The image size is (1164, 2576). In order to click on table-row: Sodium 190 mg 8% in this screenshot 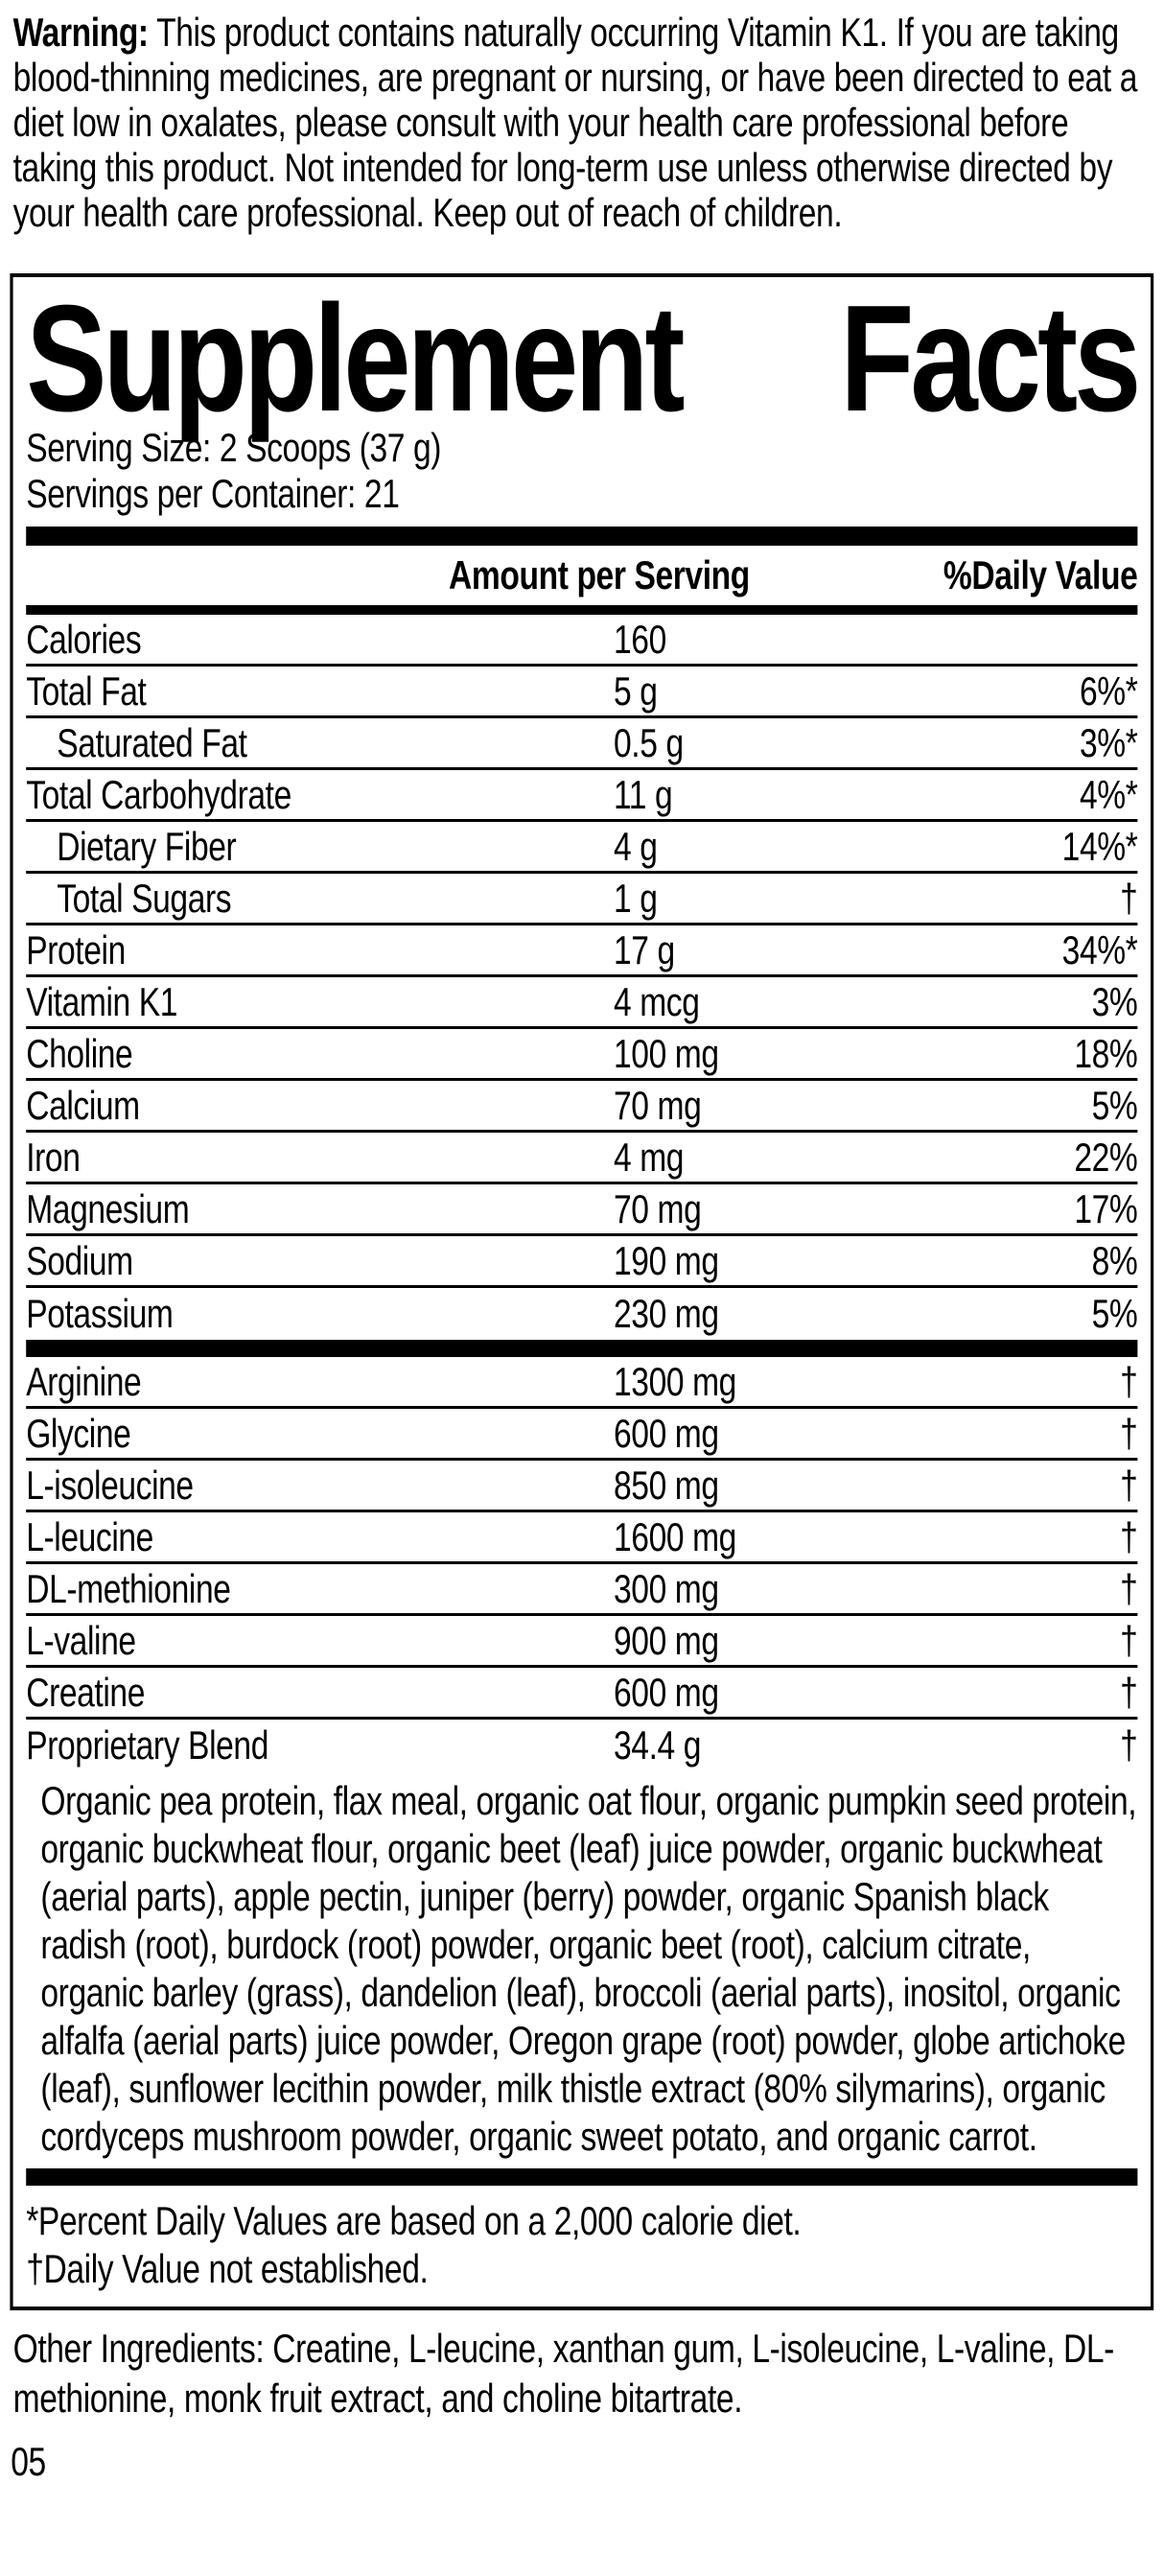, I will do `click(582, 1262)`.